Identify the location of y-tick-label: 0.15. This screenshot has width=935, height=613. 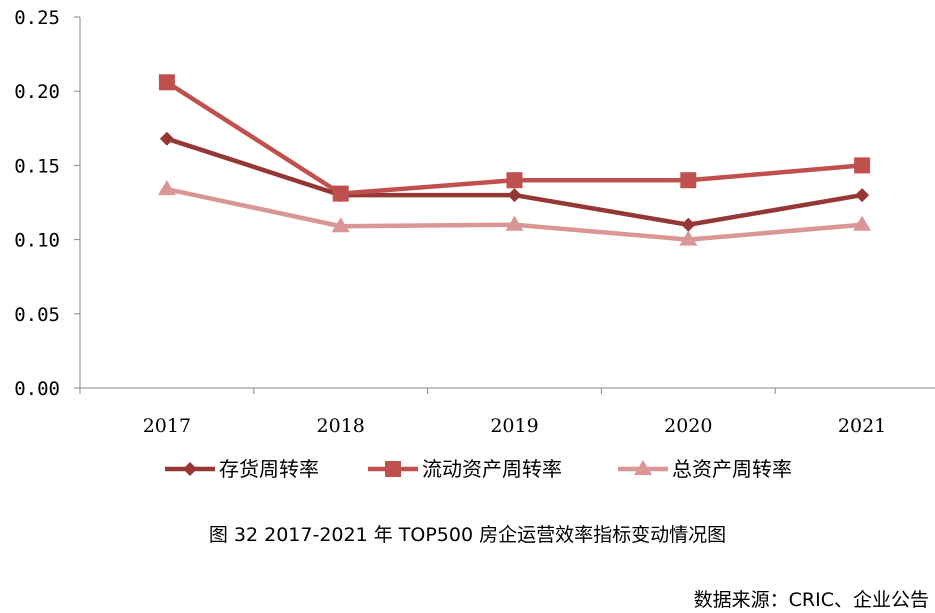
(37, 166).